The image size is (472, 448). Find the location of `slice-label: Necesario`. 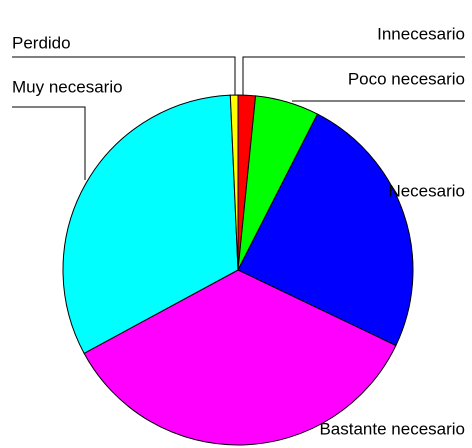

slice-label: Necesario is located at coordinates (426, 190).